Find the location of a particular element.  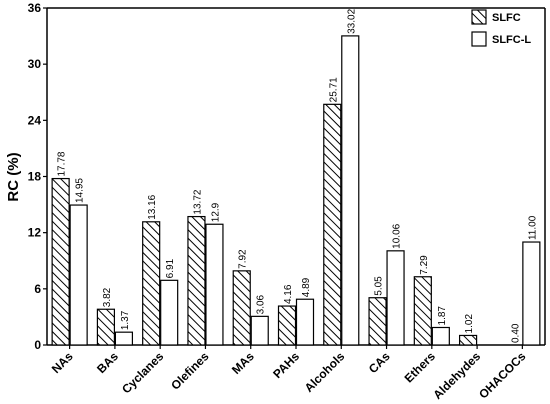

bar-slfc-mas is located at coordinates (241, 308).